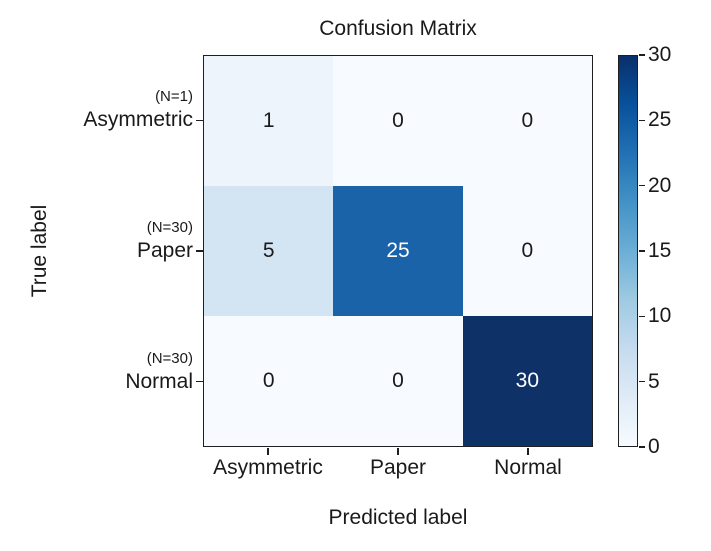 This screenshot has height=551, width=711. I want to click on row-label-text: Paper, so click(164, 250).